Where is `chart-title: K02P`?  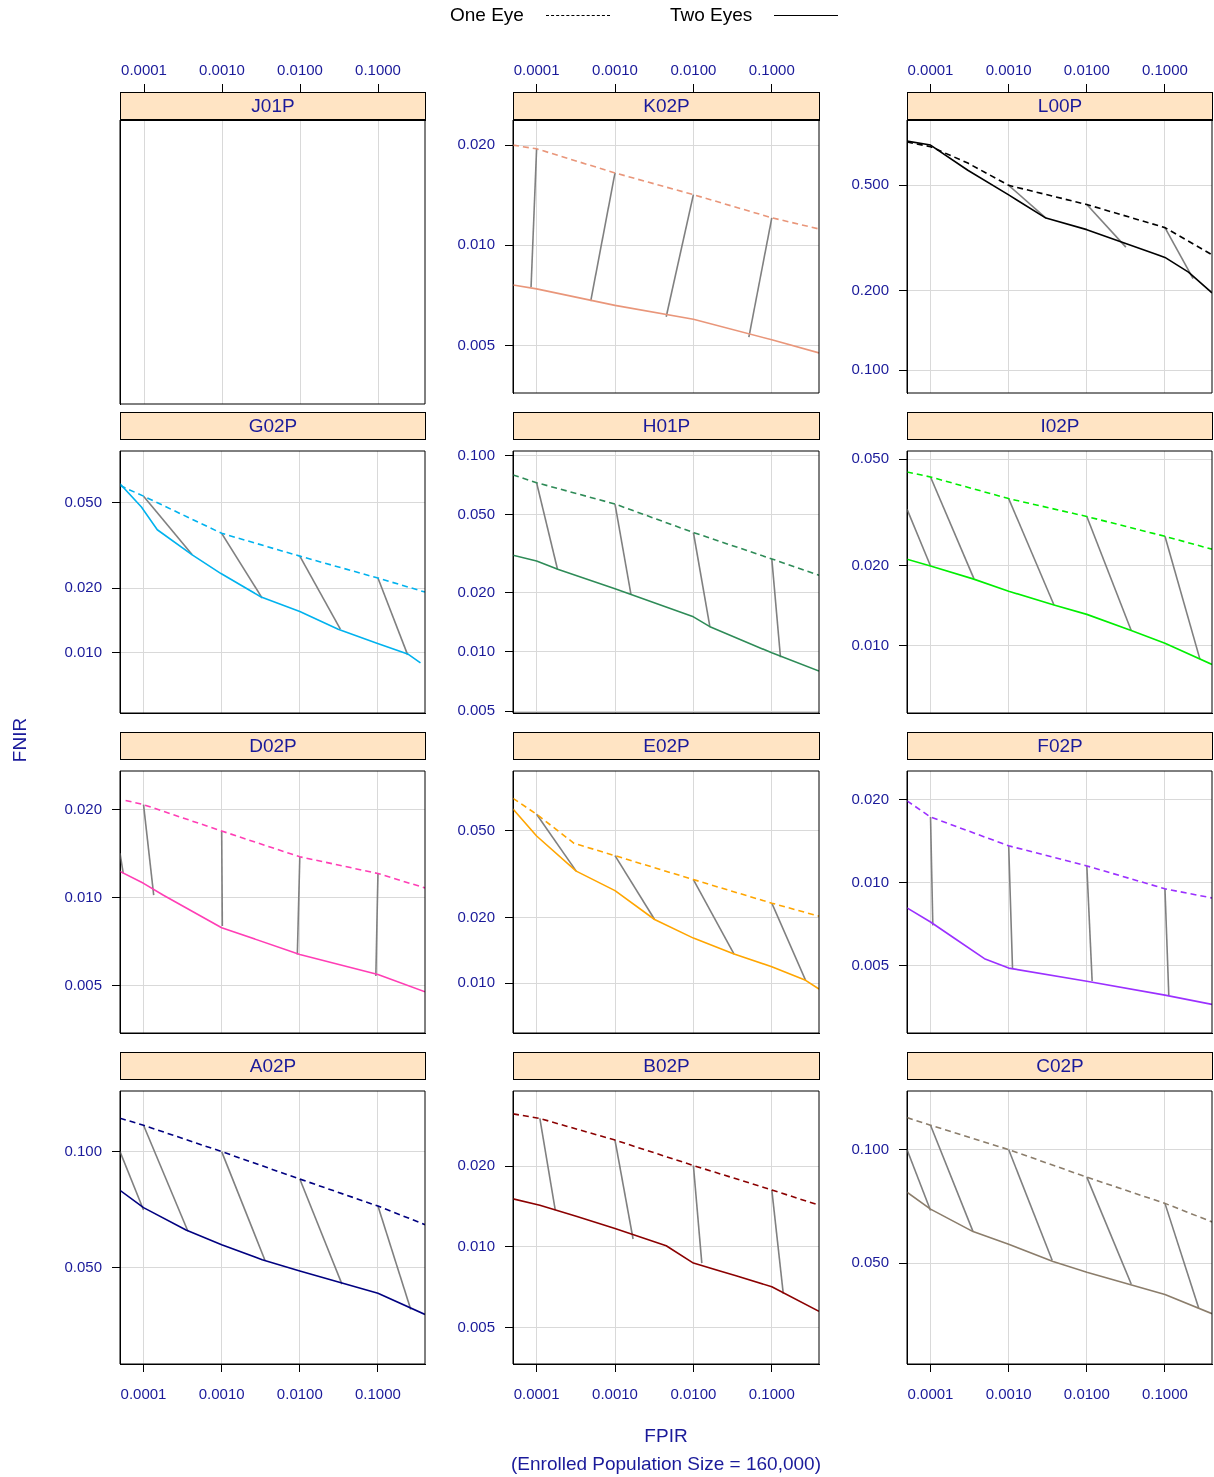
chart-title: K02P is located at coordinates (666, 106).